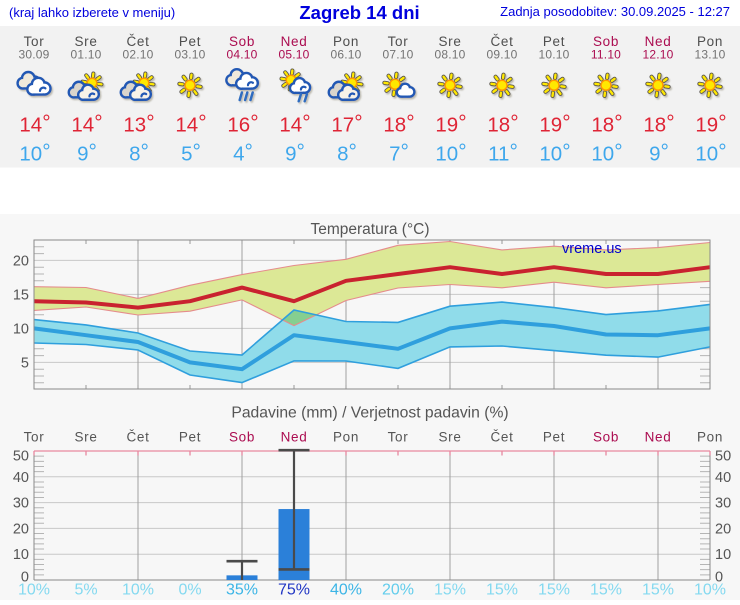 This screenshot has height=605, width=740. Describe the element at coordinates (25, 363) in the screenshot. I see `svg-text: 5` at that location.